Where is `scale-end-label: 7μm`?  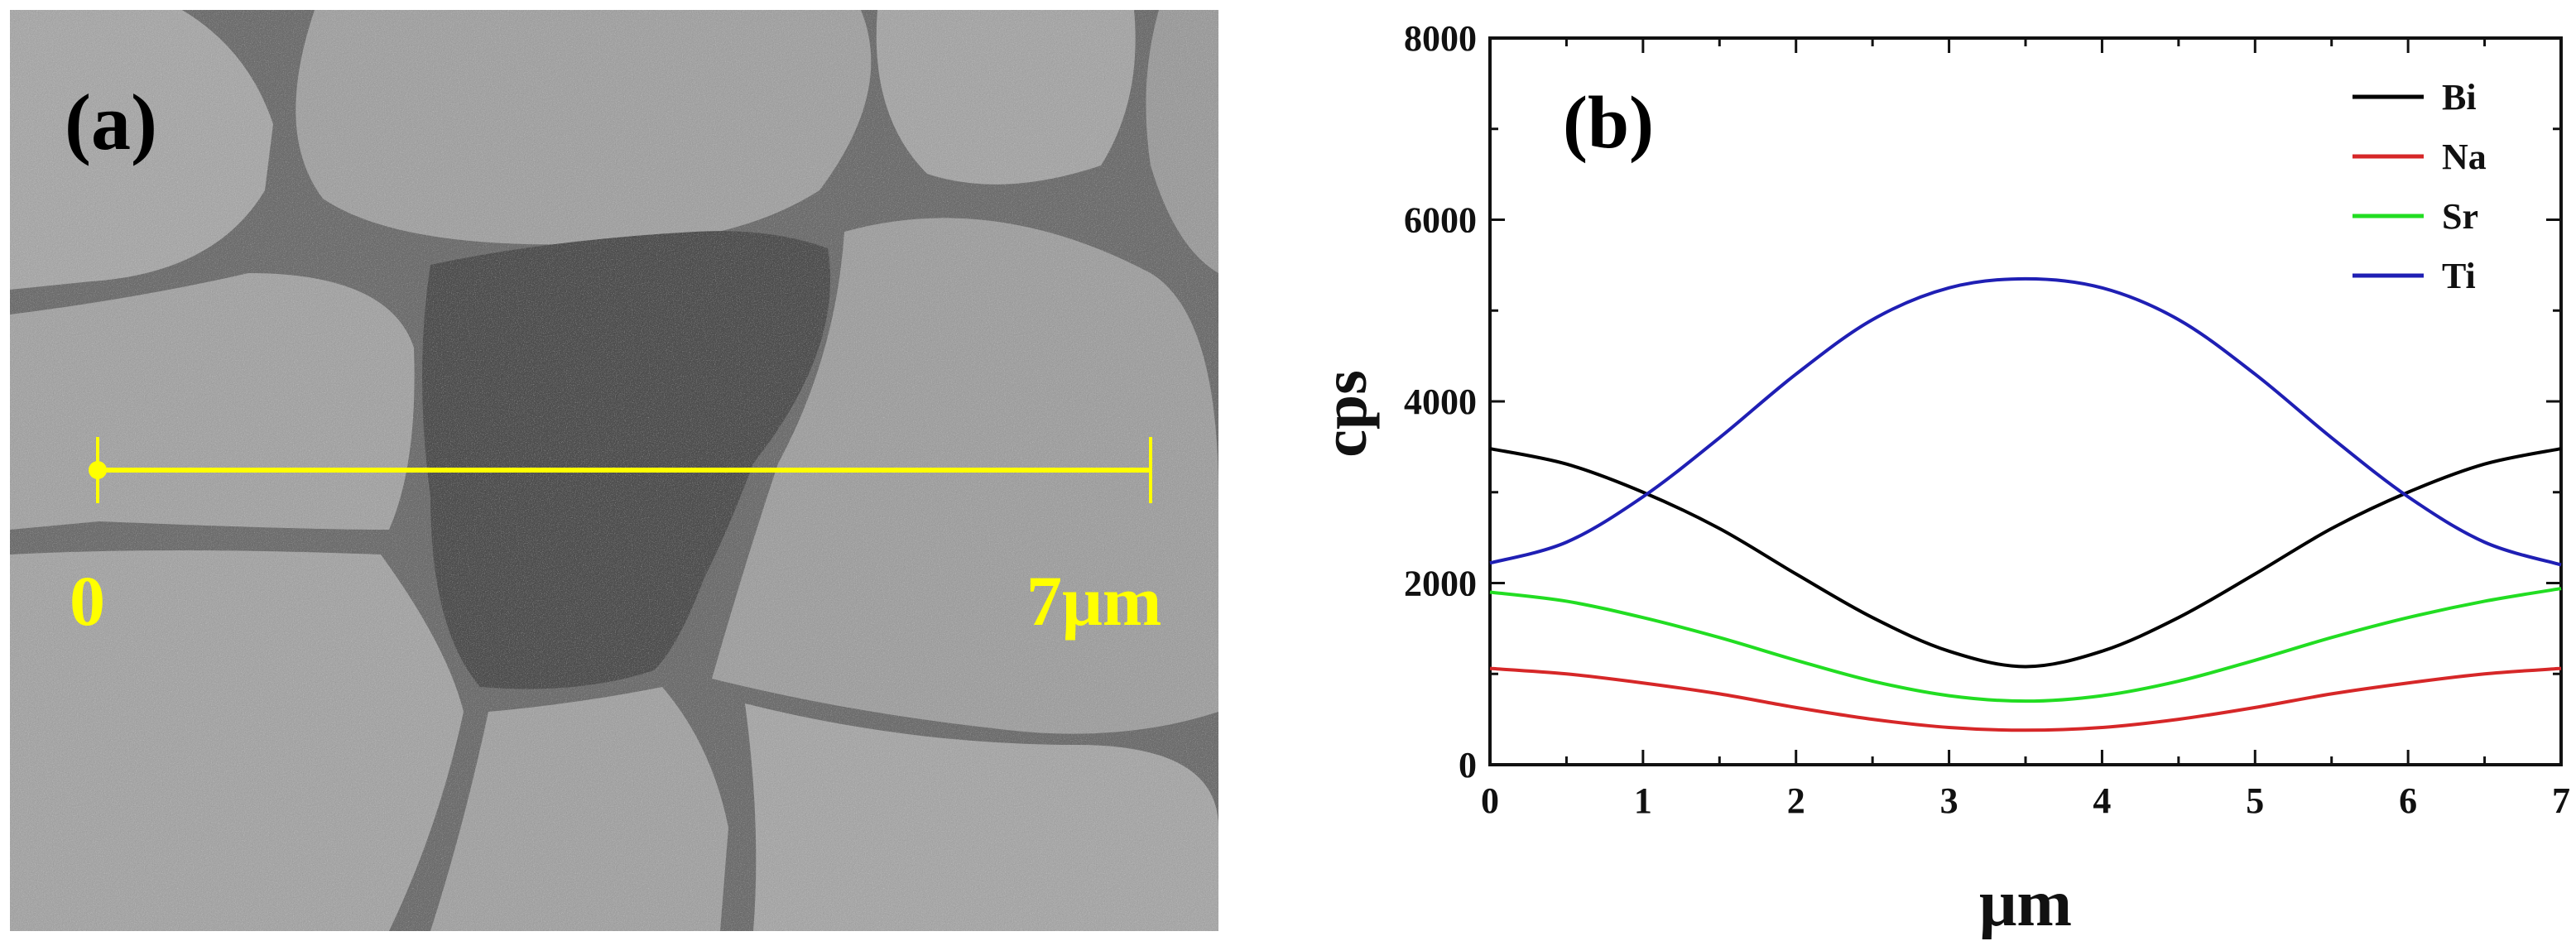
scale-end-label: 7μm is located at coordinates (1093, 601).